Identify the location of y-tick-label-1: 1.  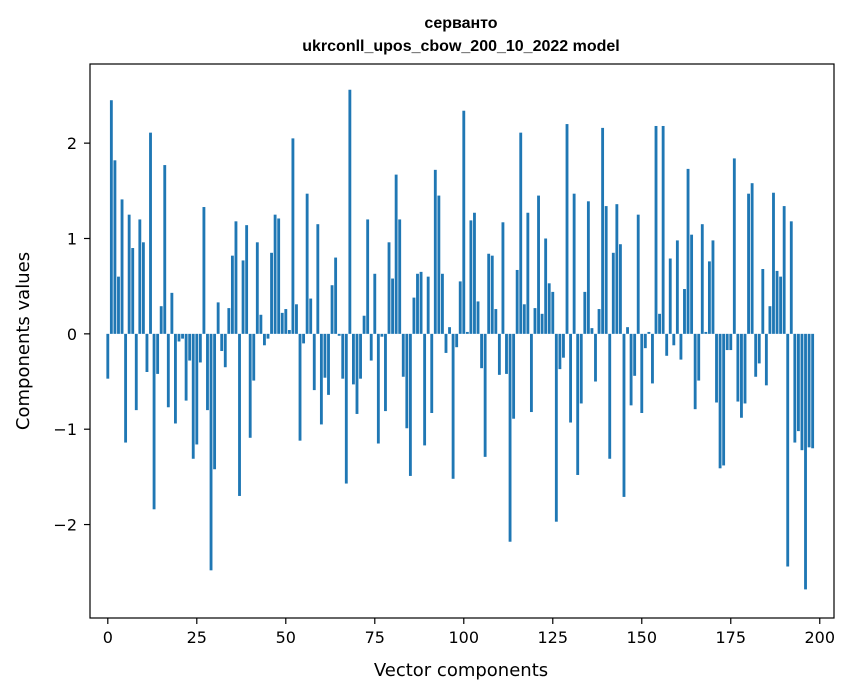
(72, 238).